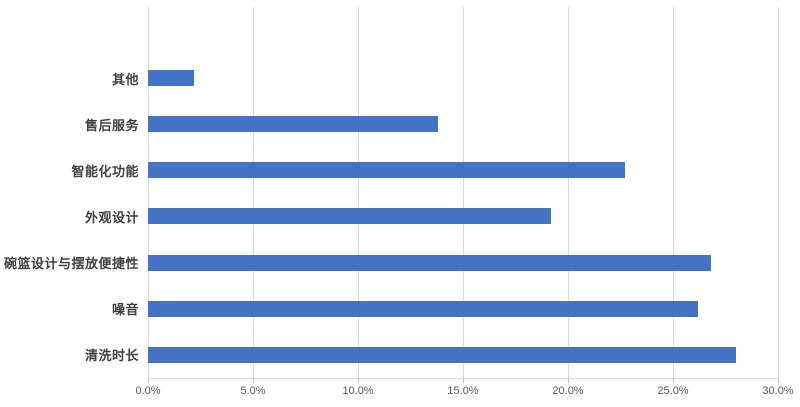 This screenshot has width=800, height=407. What do you see at coordinates (148, 391) in the screenshot?
I see `x-axis-tick-label: 0.0%` at bounding box center [148, 391].